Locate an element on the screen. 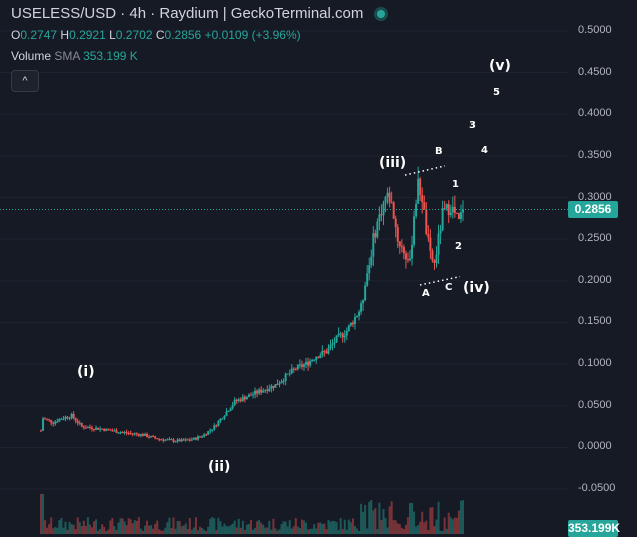 This screenshot has height=537, width=637. collapse-legend-button: ^ is located at coordinates (25, 81).